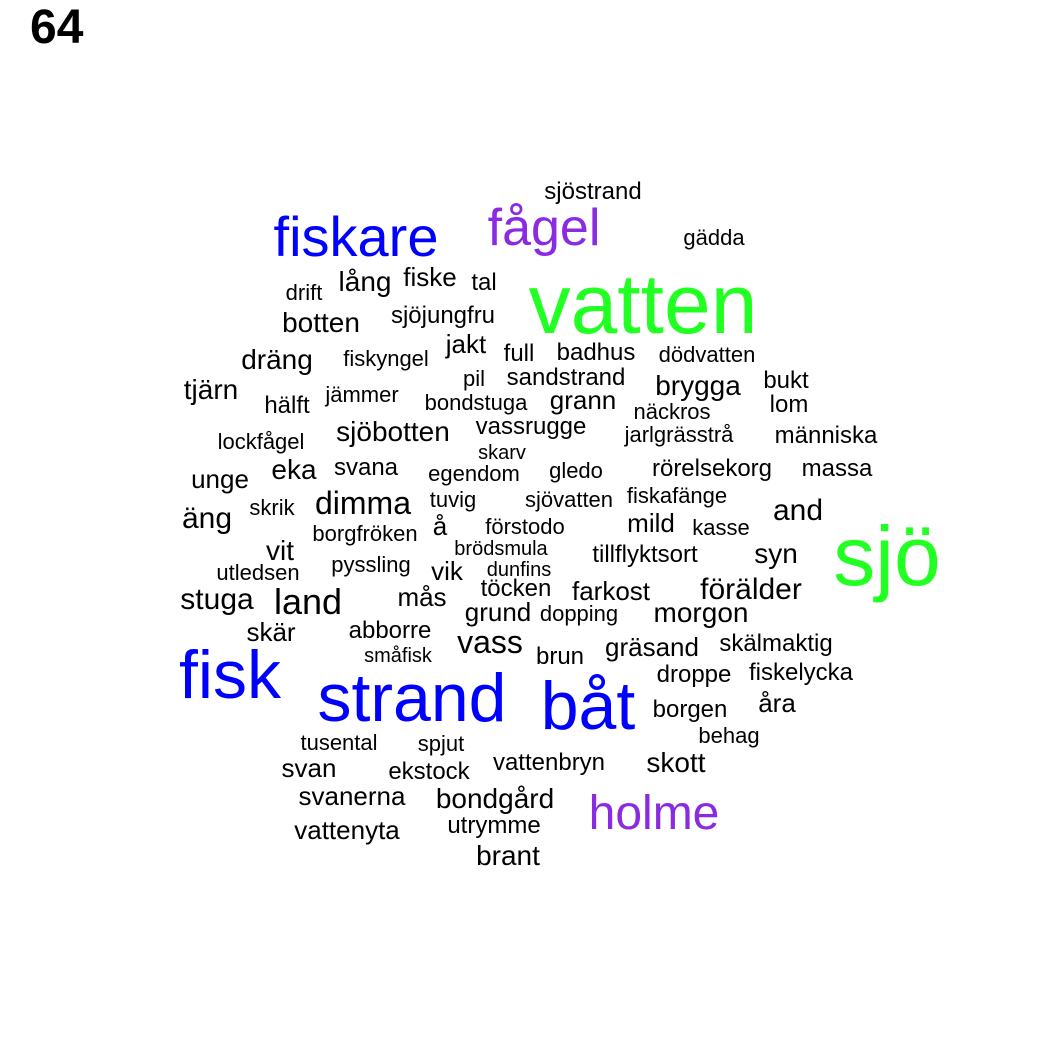 This screenshot has height=1050, width=1050. I want to click on cloud-word: mild, so click(651, 523).